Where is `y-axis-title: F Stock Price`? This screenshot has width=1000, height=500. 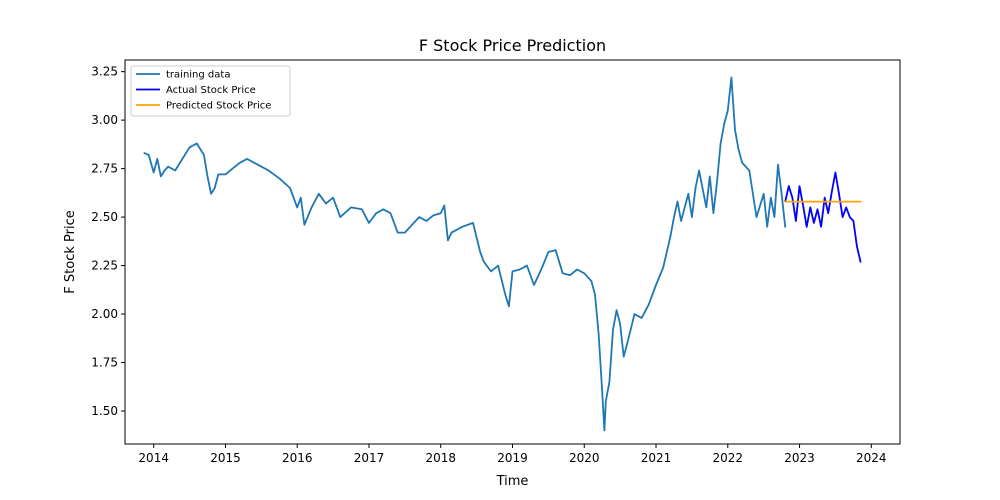 y-axis-title: F Stock Price is located at coordinates (70, 251).